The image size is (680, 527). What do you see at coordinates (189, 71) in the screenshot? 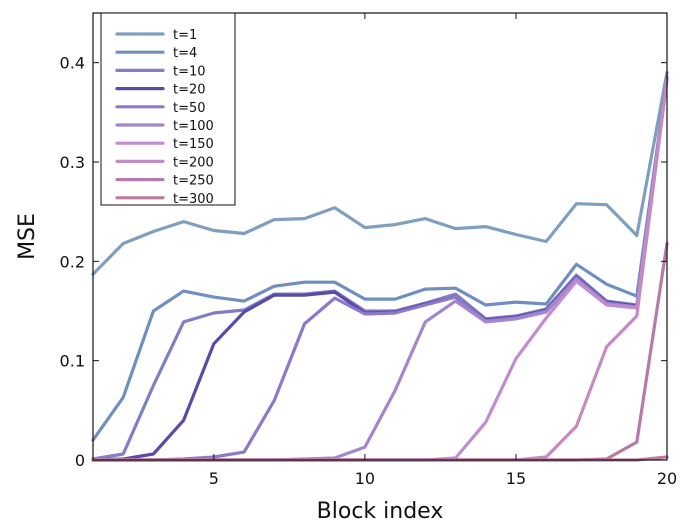
I see `legend-label: t=10` at bounding box center [189, 71].